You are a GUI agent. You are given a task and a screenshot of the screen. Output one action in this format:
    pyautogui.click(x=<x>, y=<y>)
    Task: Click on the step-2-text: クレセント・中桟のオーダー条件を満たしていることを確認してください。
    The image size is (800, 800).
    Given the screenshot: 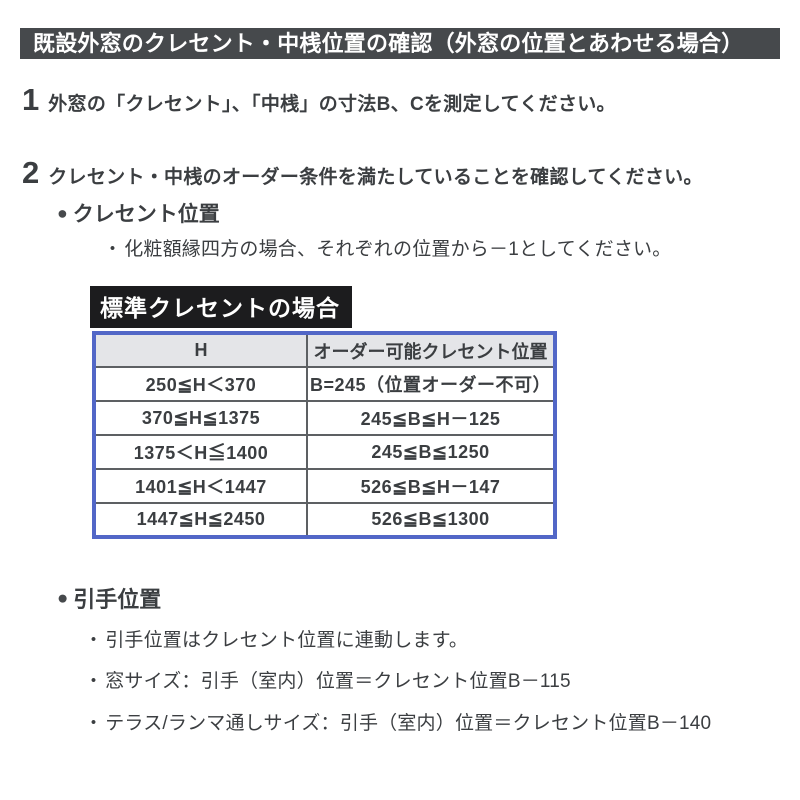 What is the action you would take?
    pyautogui.click(x=375, y=177)
    